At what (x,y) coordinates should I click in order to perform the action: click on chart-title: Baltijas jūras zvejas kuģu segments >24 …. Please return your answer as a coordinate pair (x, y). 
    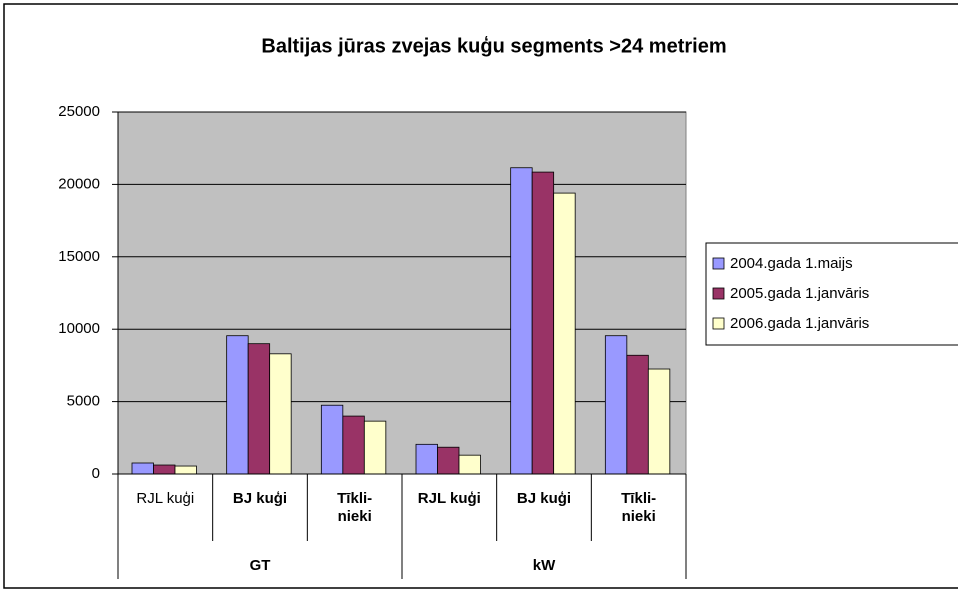
    Looking at the image, I should click on (493, 46).